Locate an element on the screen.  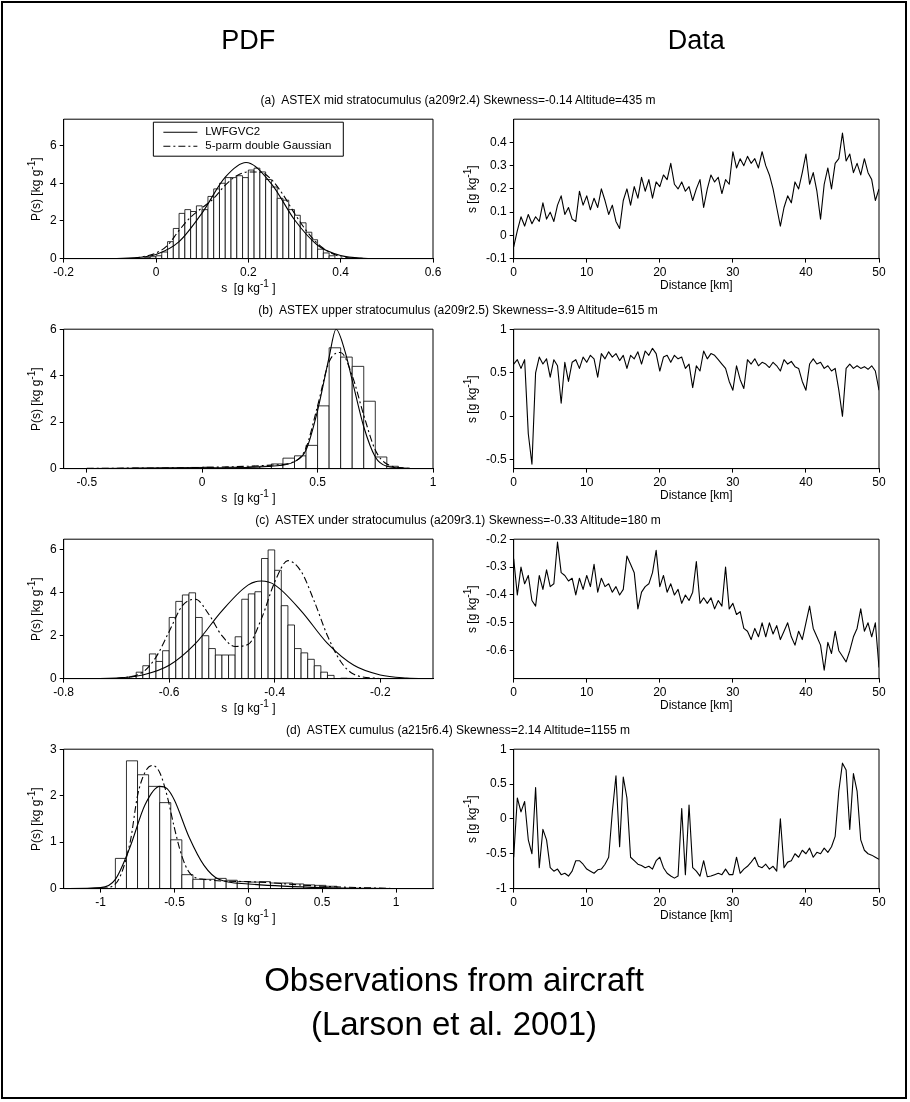
y-tick-label: 0.4 is located at coordinates (498, 141).